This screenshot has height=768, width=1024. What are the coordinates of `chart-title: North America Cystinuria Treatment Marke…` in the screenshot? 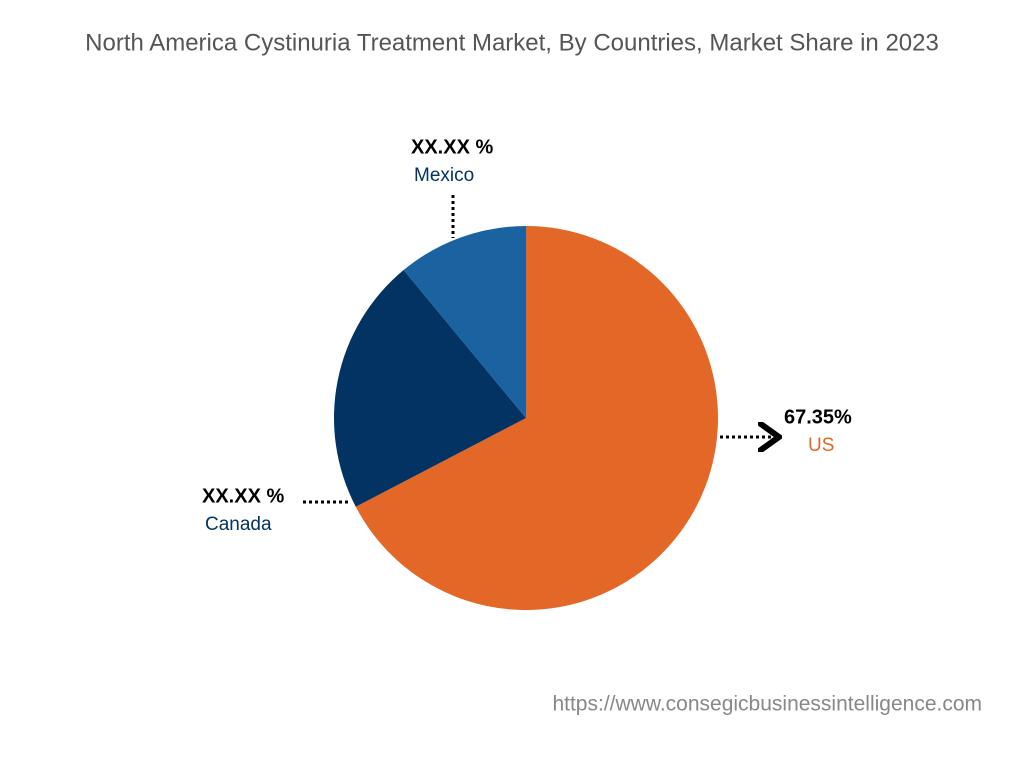 It's located at (512, 42).